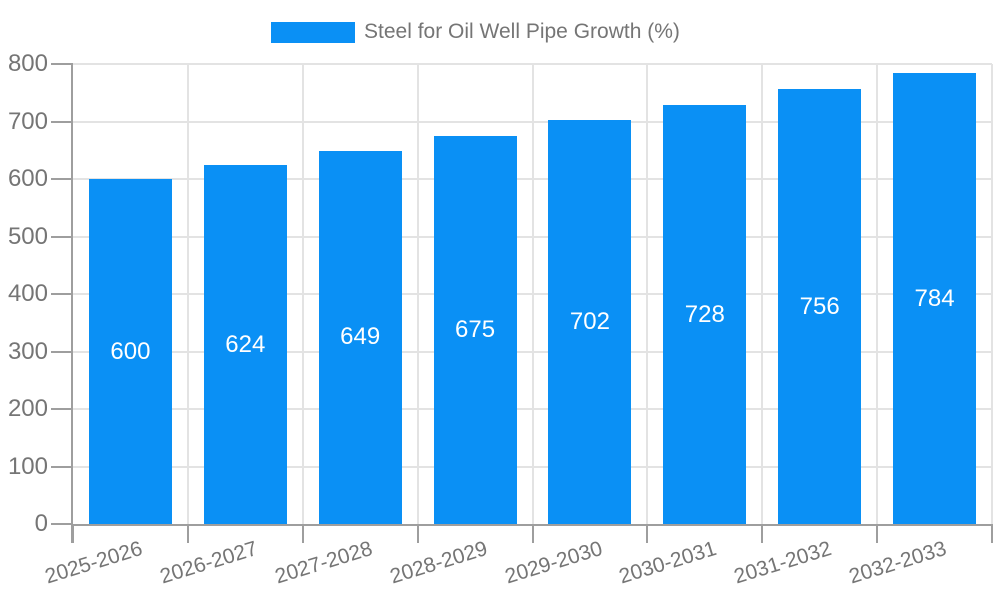 This screenshot has height=600, width=1000. I want to click on x-tick-label: 2030-2031, so click(668, 563).